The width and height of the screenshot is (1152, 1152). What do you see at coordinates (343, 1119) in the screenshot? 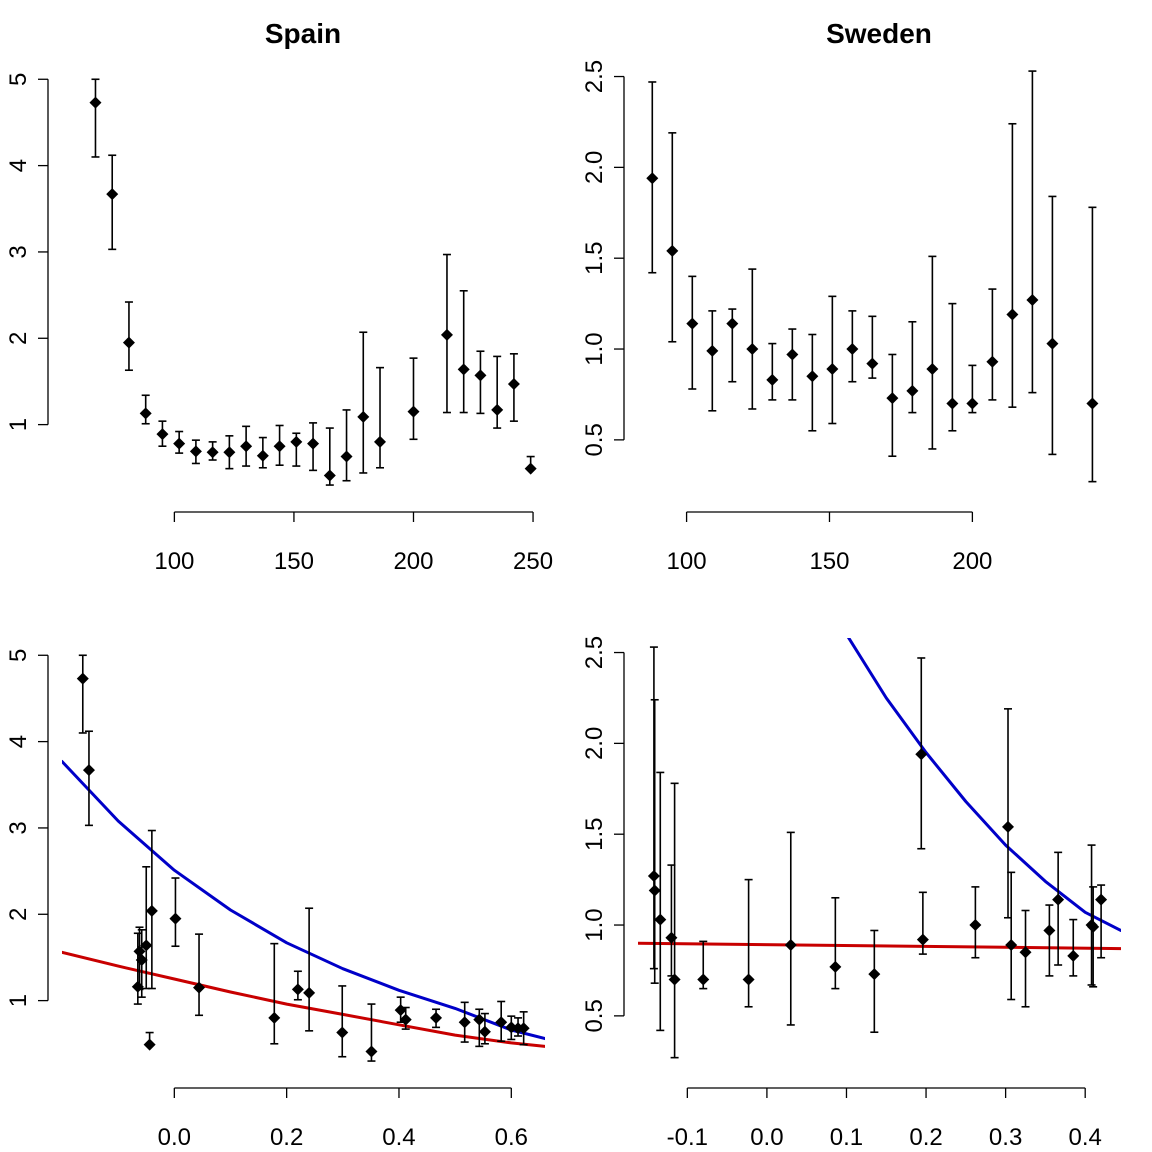
I see `x-axis: 0.0 0.2 0.4 0.6` at bounding box center [343, 1119].